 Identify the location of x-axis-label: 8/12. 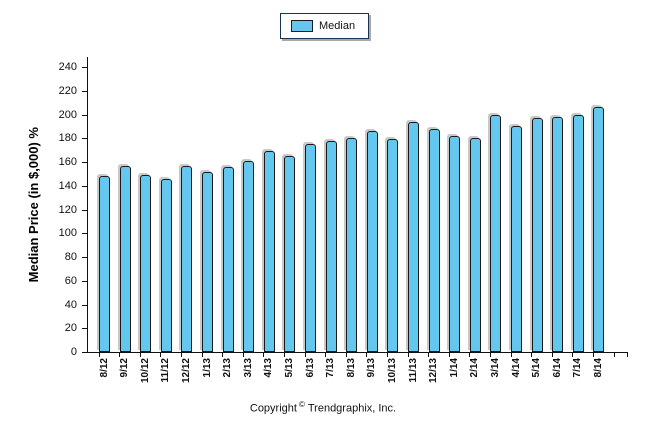
(104, 368).